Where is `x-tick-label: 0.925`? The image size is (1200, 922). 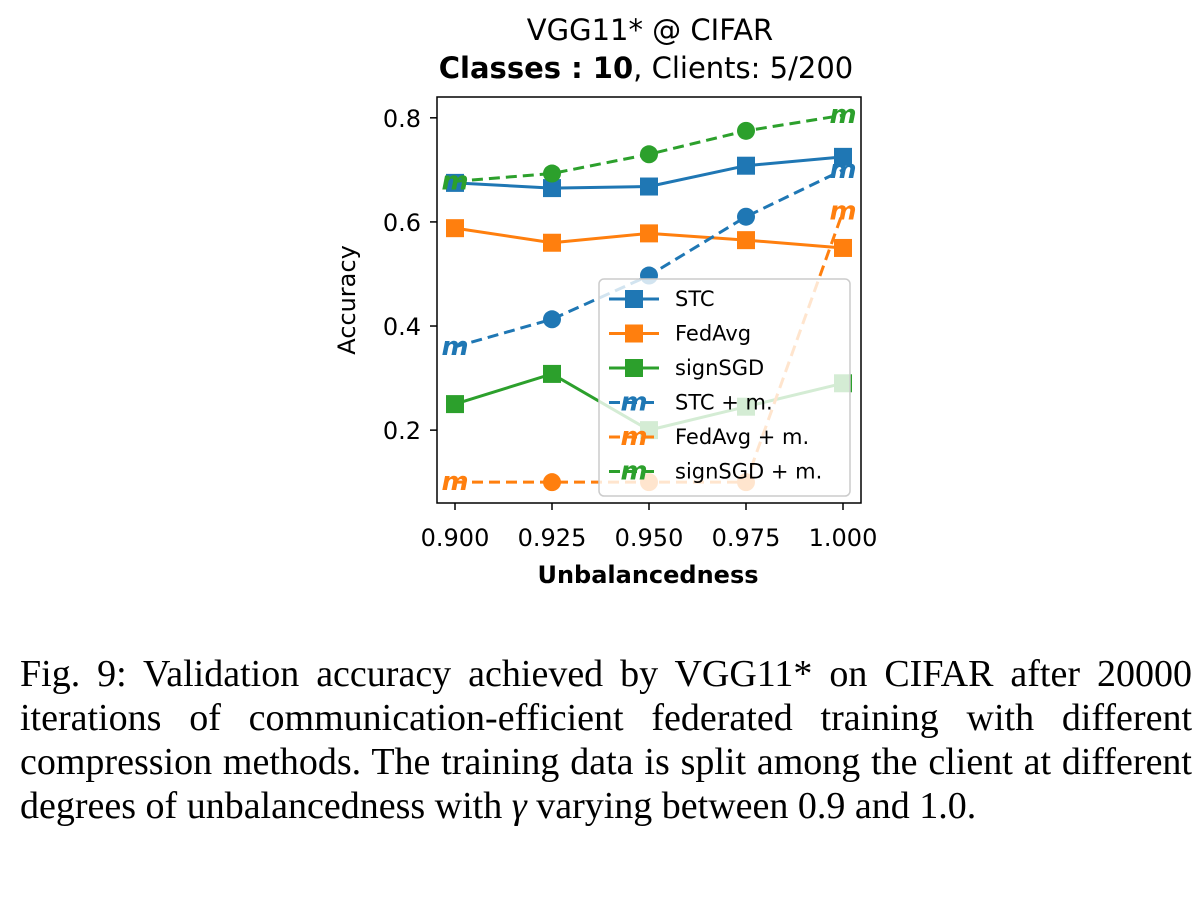
x-tick-label: 0.925 is located at coordinates (552, 538).